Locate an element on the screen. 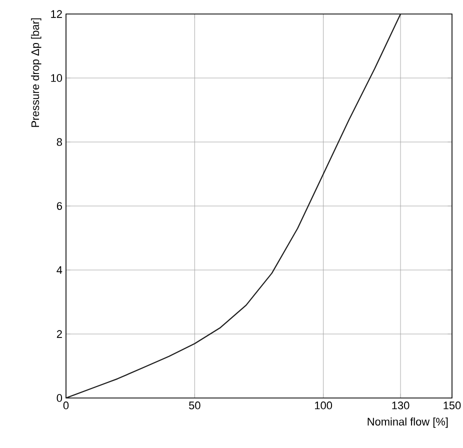 Image resolution: width=463 pixels, height=448 pixels. y-tick-label: 8 is located at coordinates (59, 142).